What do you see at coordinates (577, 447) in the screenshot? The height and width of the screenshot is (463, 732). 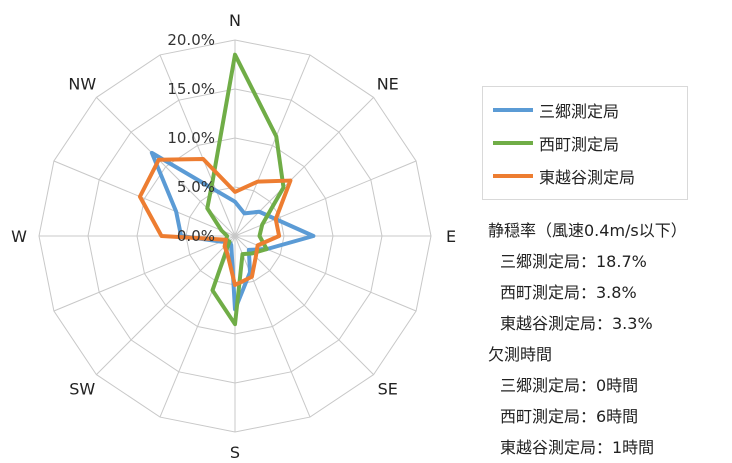 I see `missing-time-item: 東越谷測定局：1時間` at bounding box center [577, 447].